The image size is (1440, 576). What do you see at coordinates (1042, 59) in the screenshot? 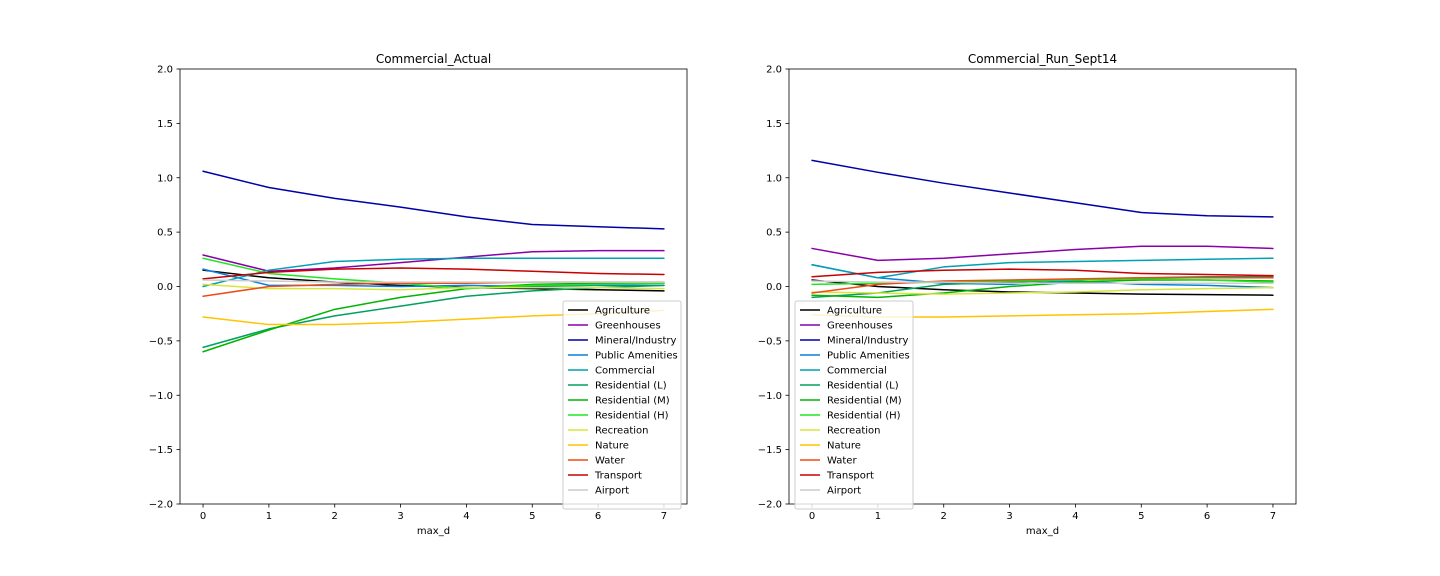
I see `chart-title: Commercial_Run_Sept14` at bounding box center [1042, 59].